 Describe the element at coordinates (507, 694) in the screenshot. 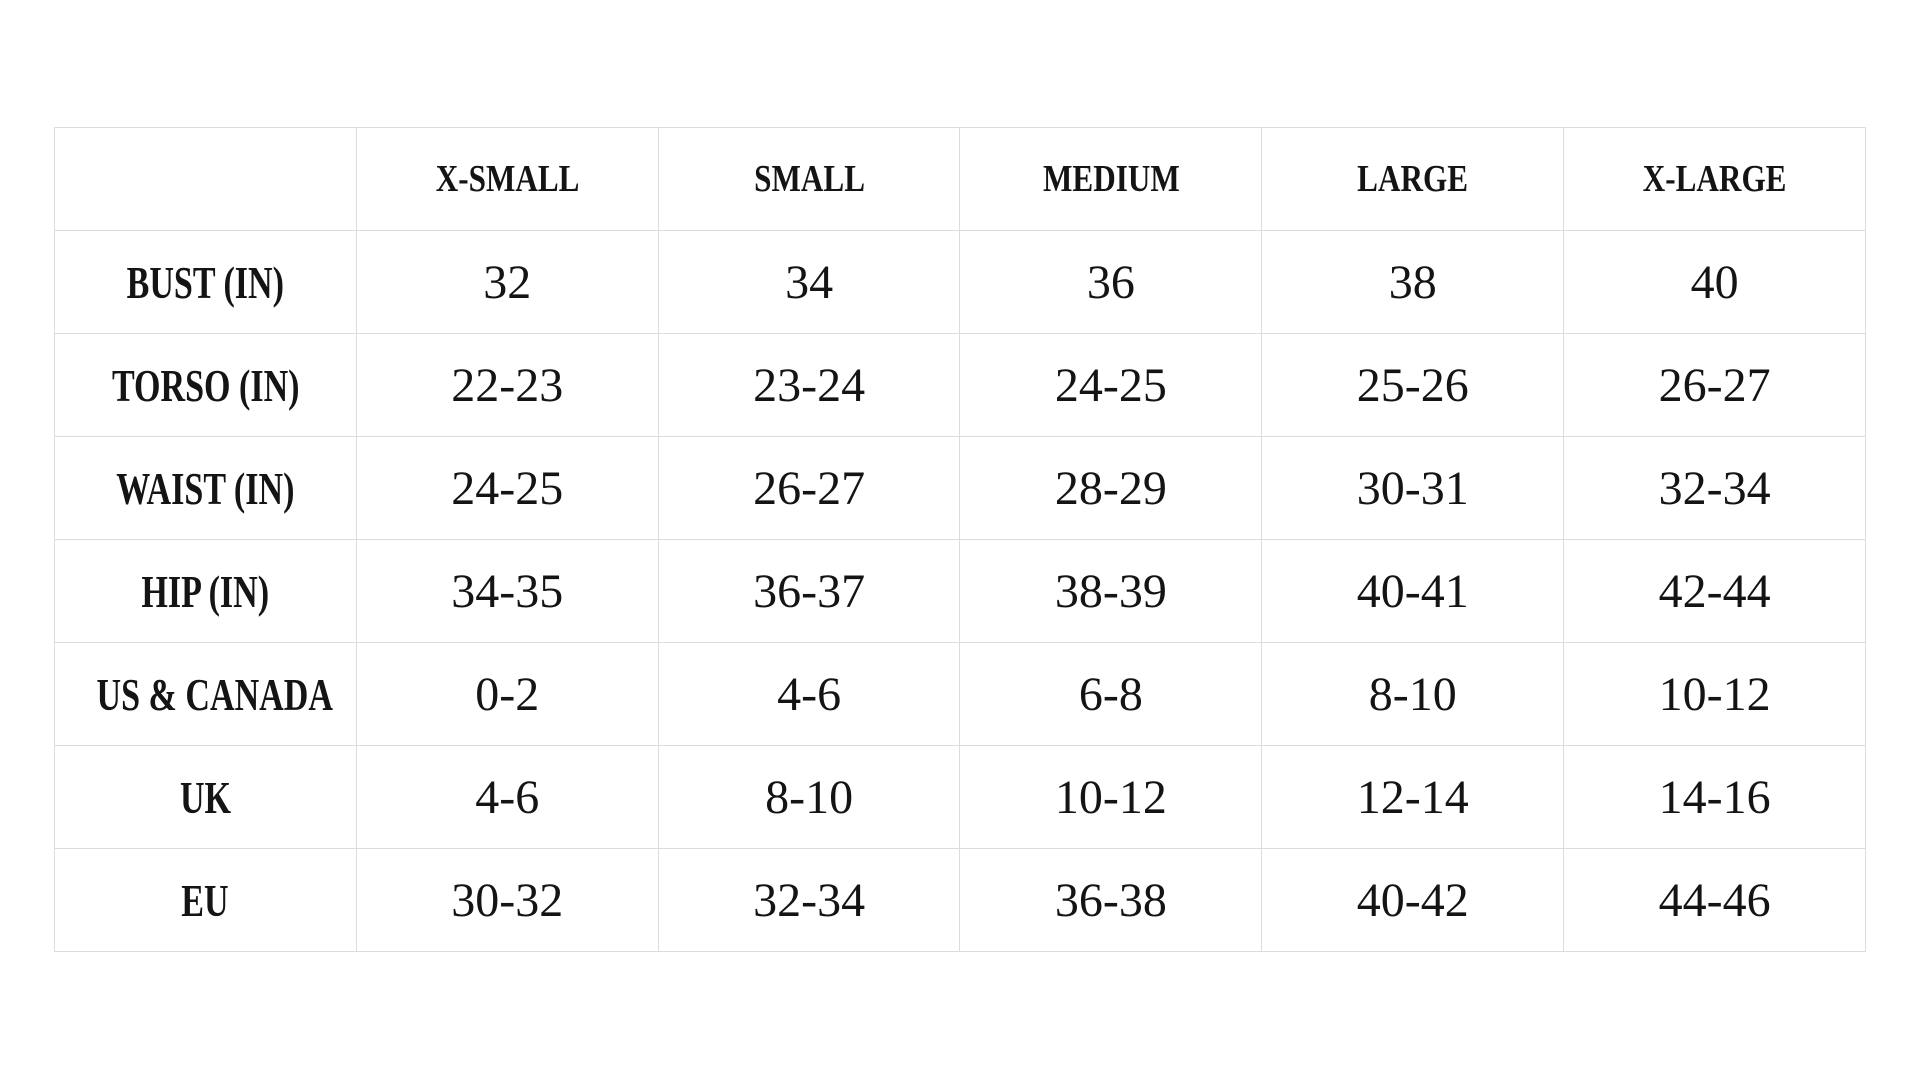

I see `table-cell: 0-2` at that location.